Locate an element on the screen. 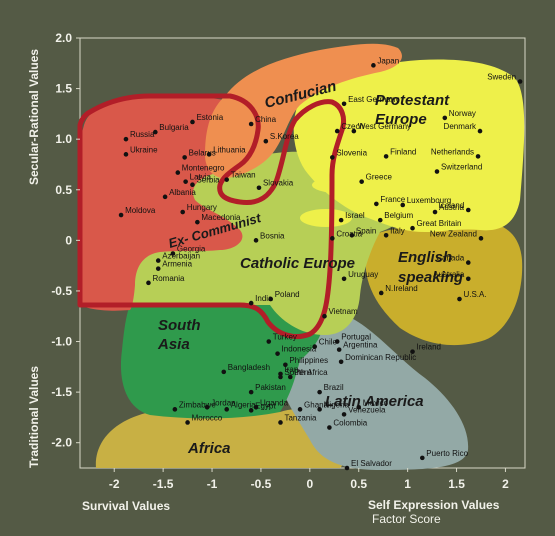 The image size is (555, 536). point-s-korea is located at coordinates (266, 141).